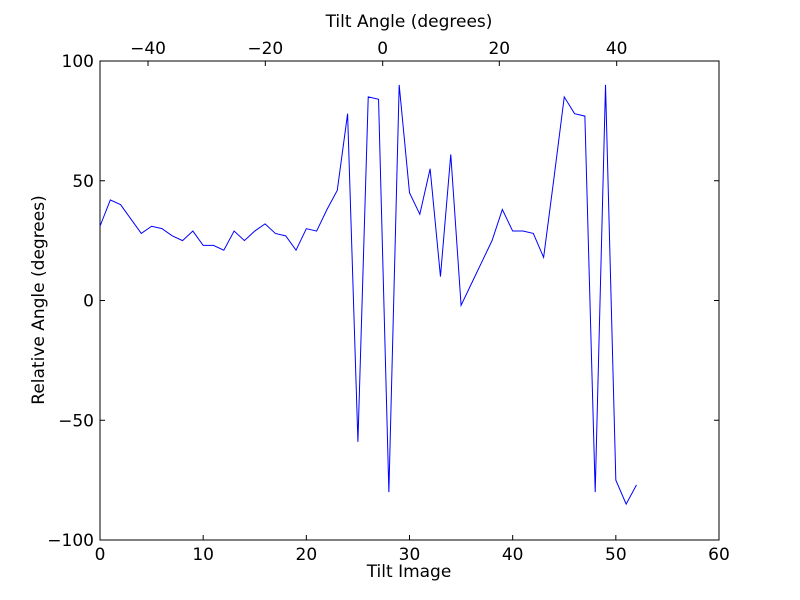 The width and height of the screenshot is (800, 600). I want to click on x-tick-label: 30, so click(410, 555).